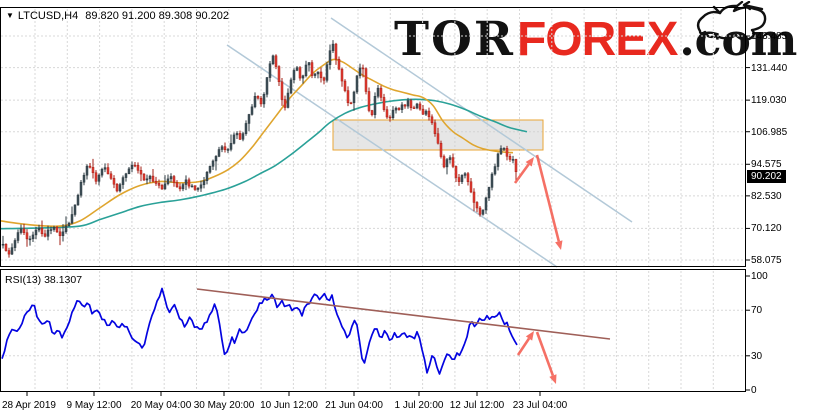  What do you see at coordinates (766, 176) in the screenshot?
I see `current-price-badge: 90.202` at bounding box center [766, 176].